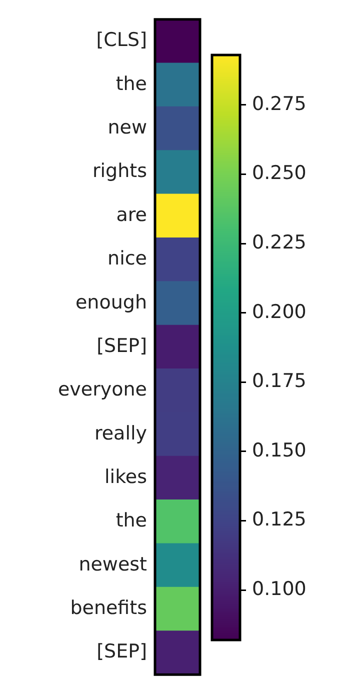 This screenshot has height=694, width=354. Describe the element at coordinates (279, 173) in the screenshot. I see `color-bar-label: 0.250` at that location.